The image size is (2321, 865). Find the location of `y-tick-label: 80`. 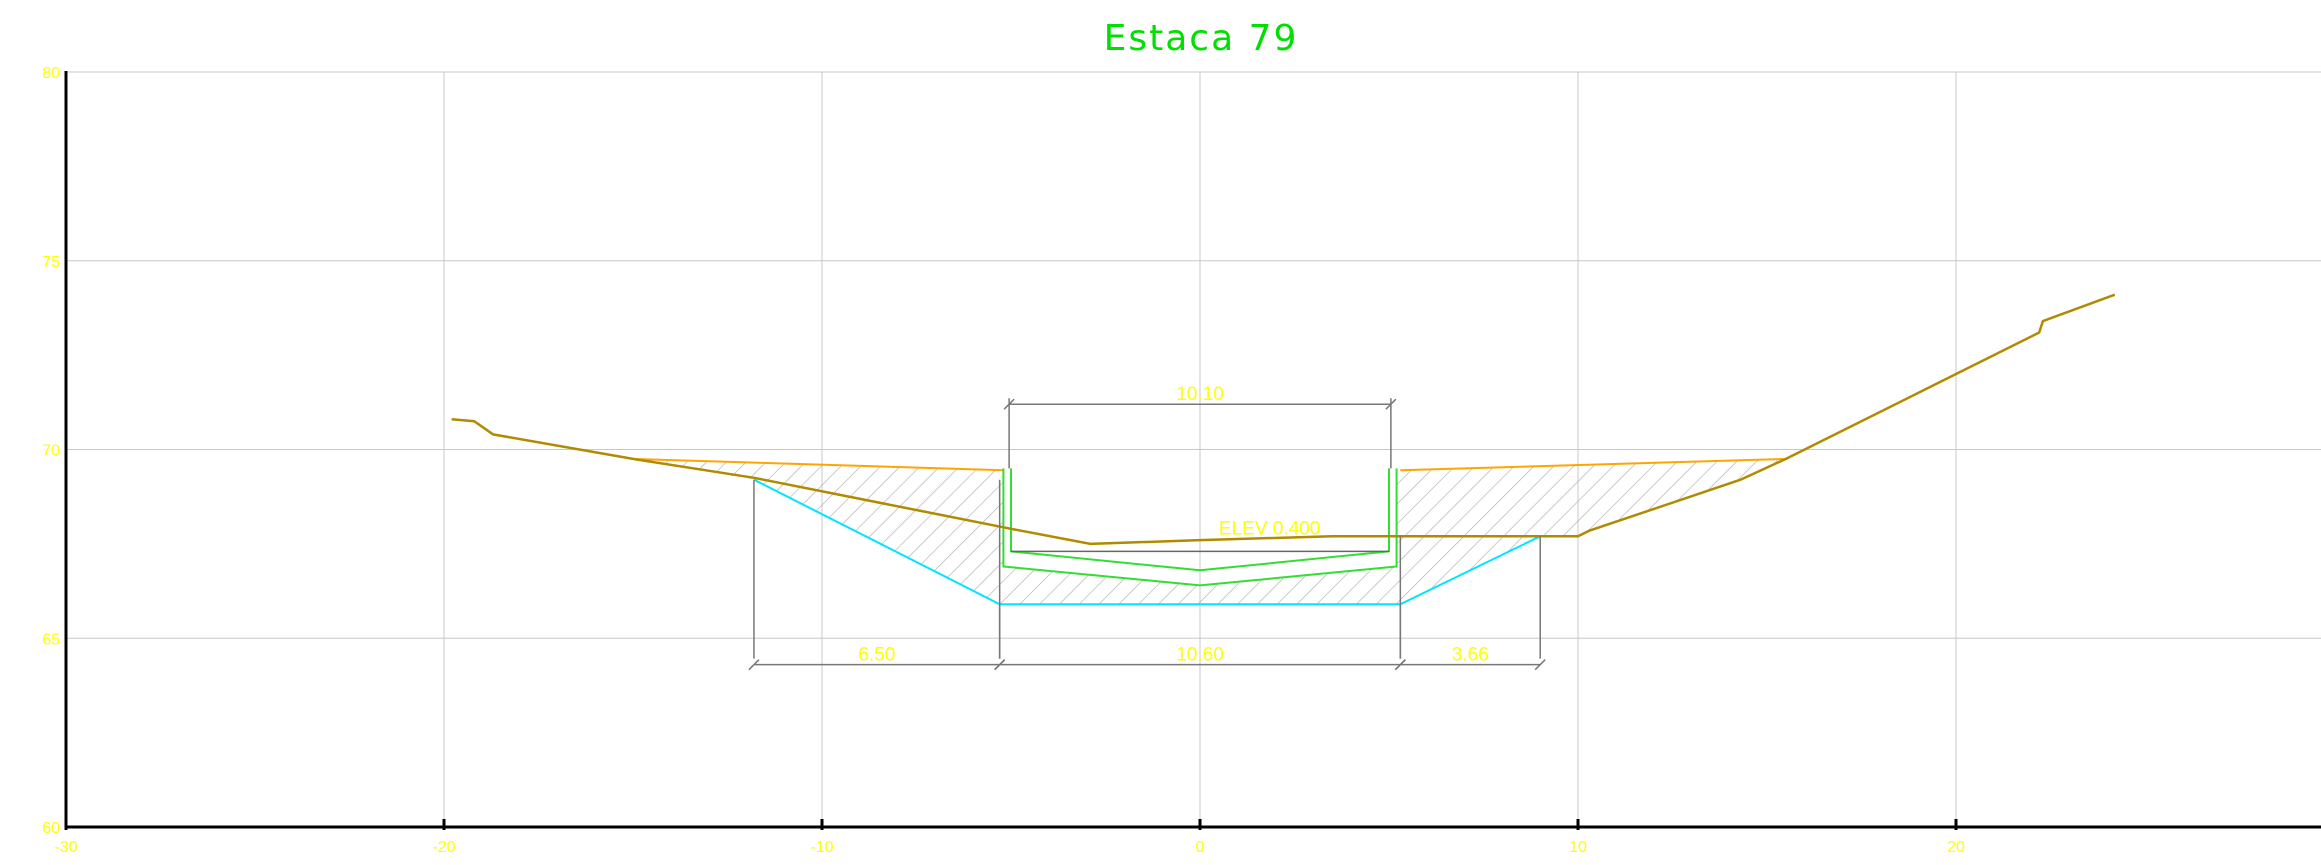

y-tick-label: 80 is located at coordinates (51, 73).